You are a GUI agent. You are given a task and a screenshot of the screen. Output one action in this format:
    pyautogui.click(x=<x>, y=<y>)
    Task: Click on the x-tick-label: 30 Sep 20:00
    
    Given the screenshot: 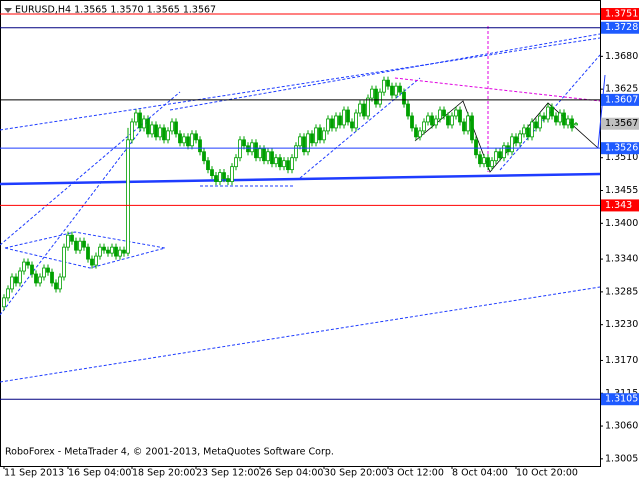 What is the action you would take?
    pyautogui.click(x=355, y=473)
    